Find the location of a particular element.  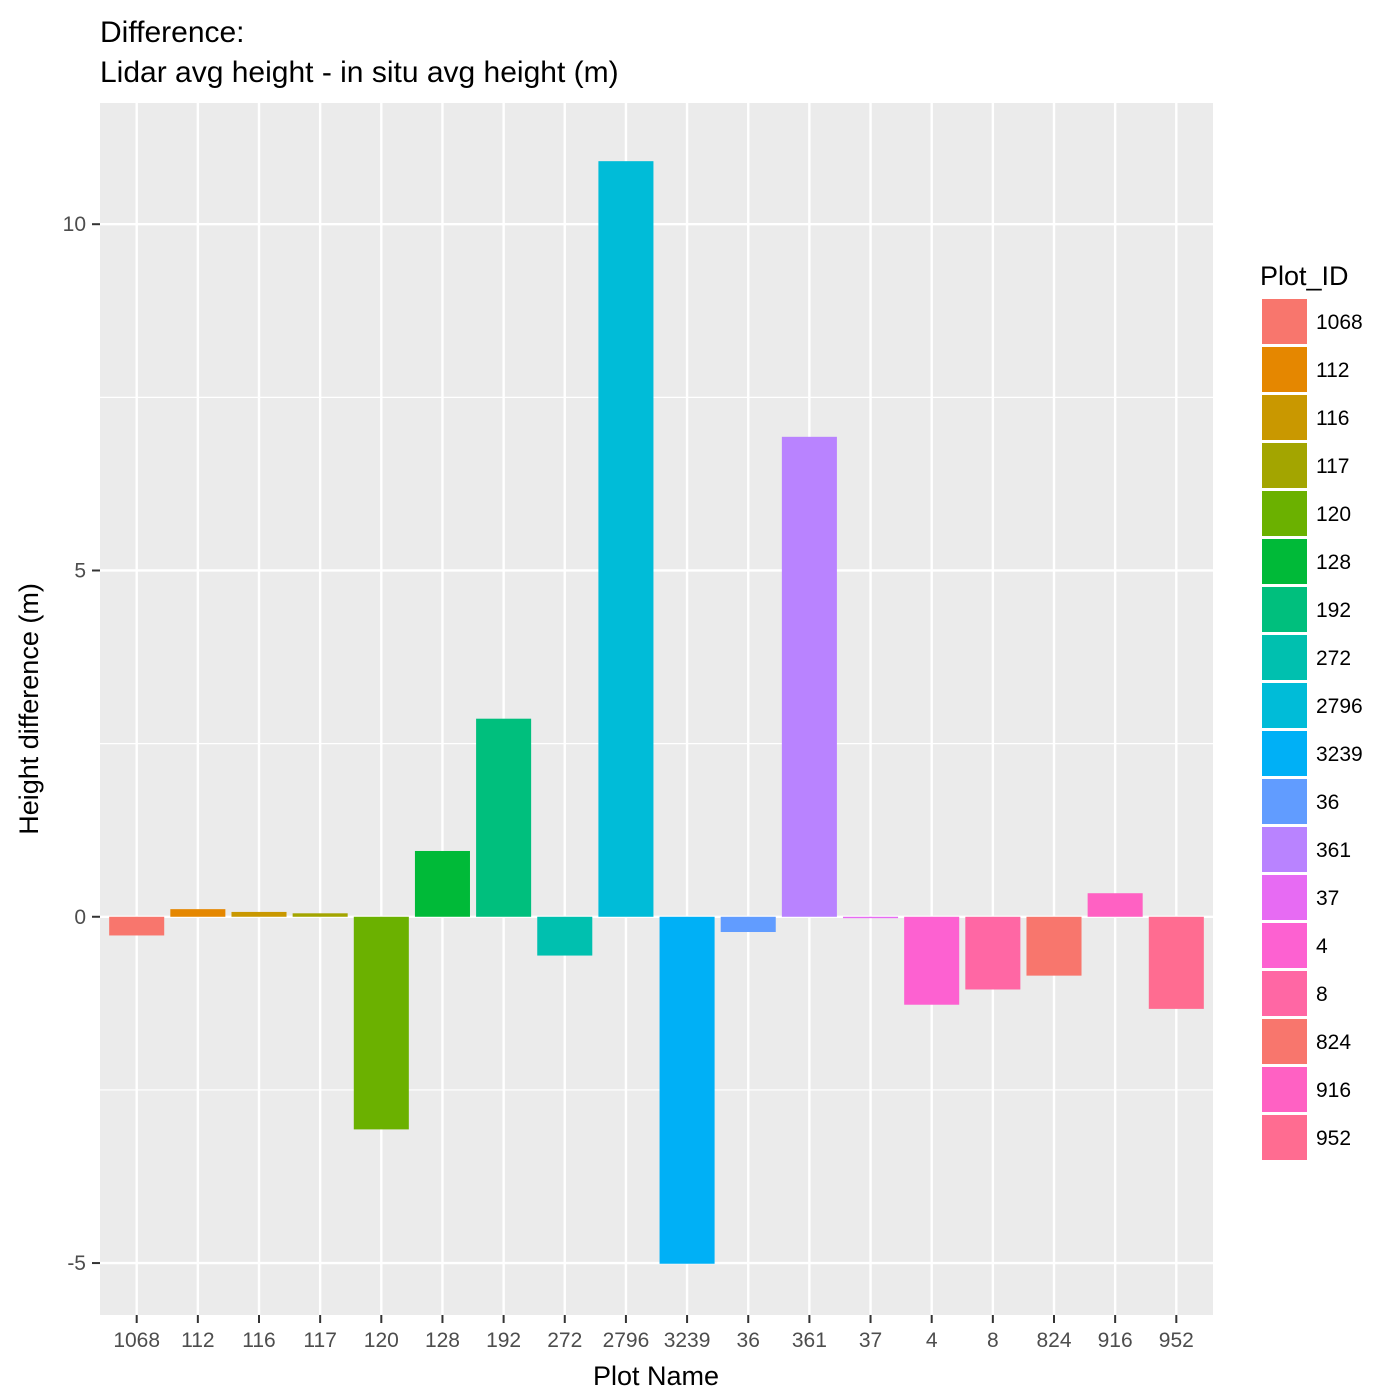

legend-label: 4 is located at coordinates (1322, 946).